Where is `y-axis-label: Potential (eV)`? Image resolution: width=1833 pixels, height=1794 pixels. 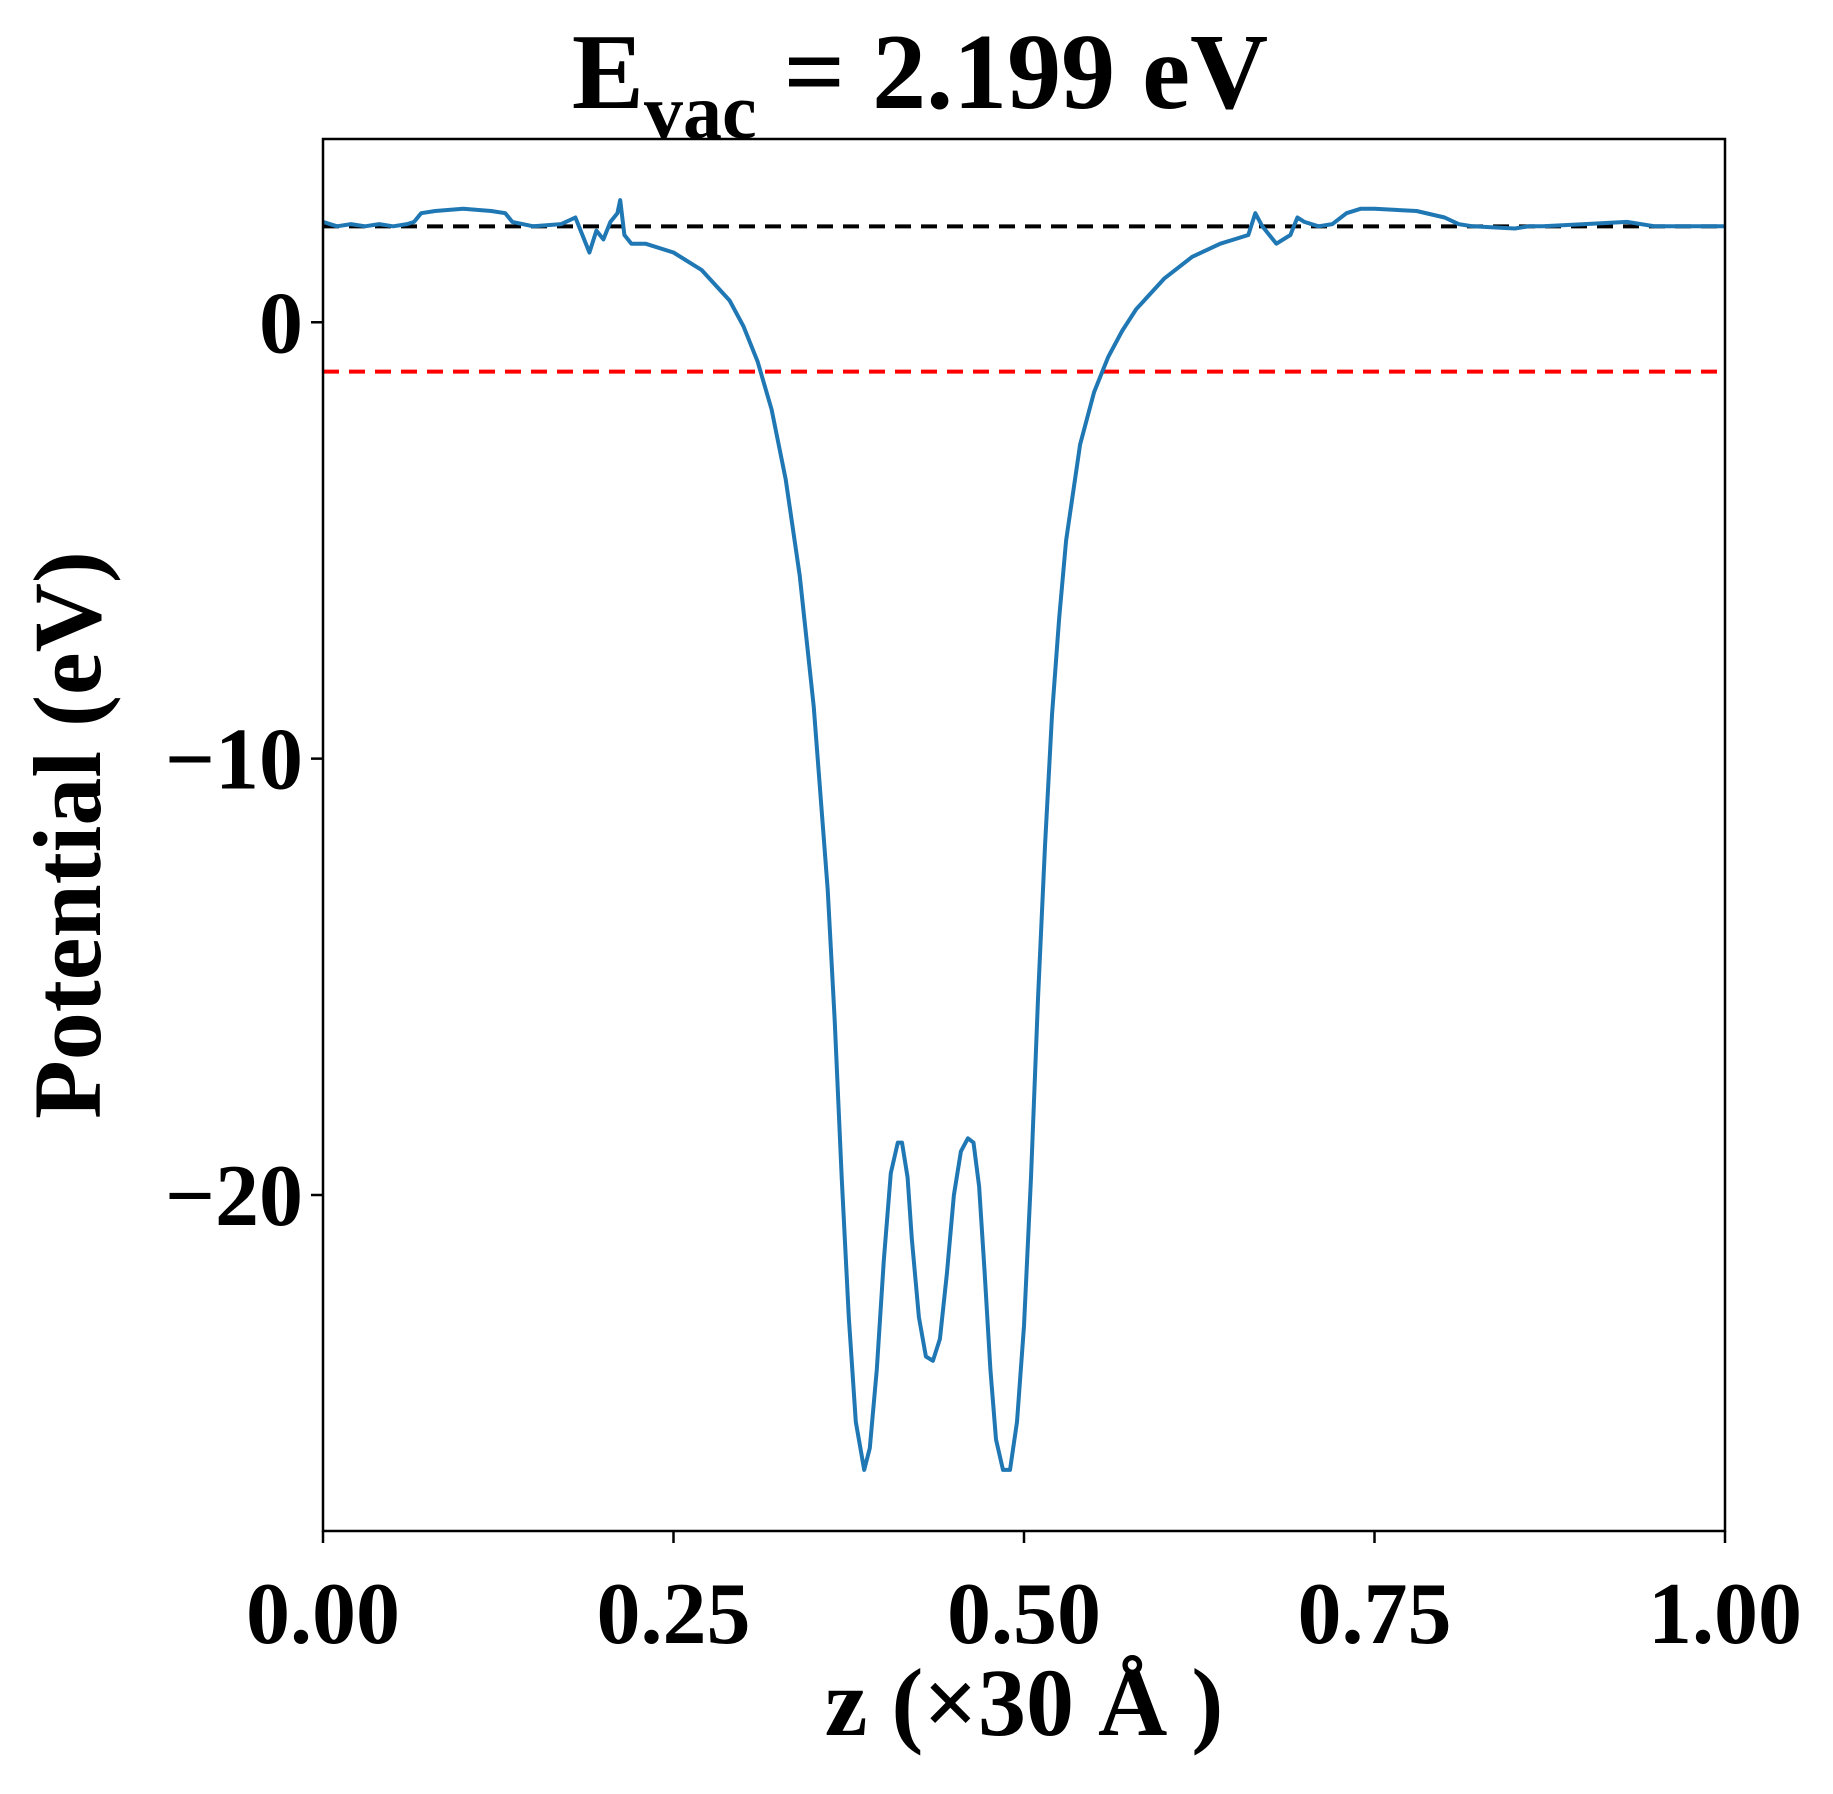
y-axis-label: Potential (eV) is located at coordinates (67, 835).